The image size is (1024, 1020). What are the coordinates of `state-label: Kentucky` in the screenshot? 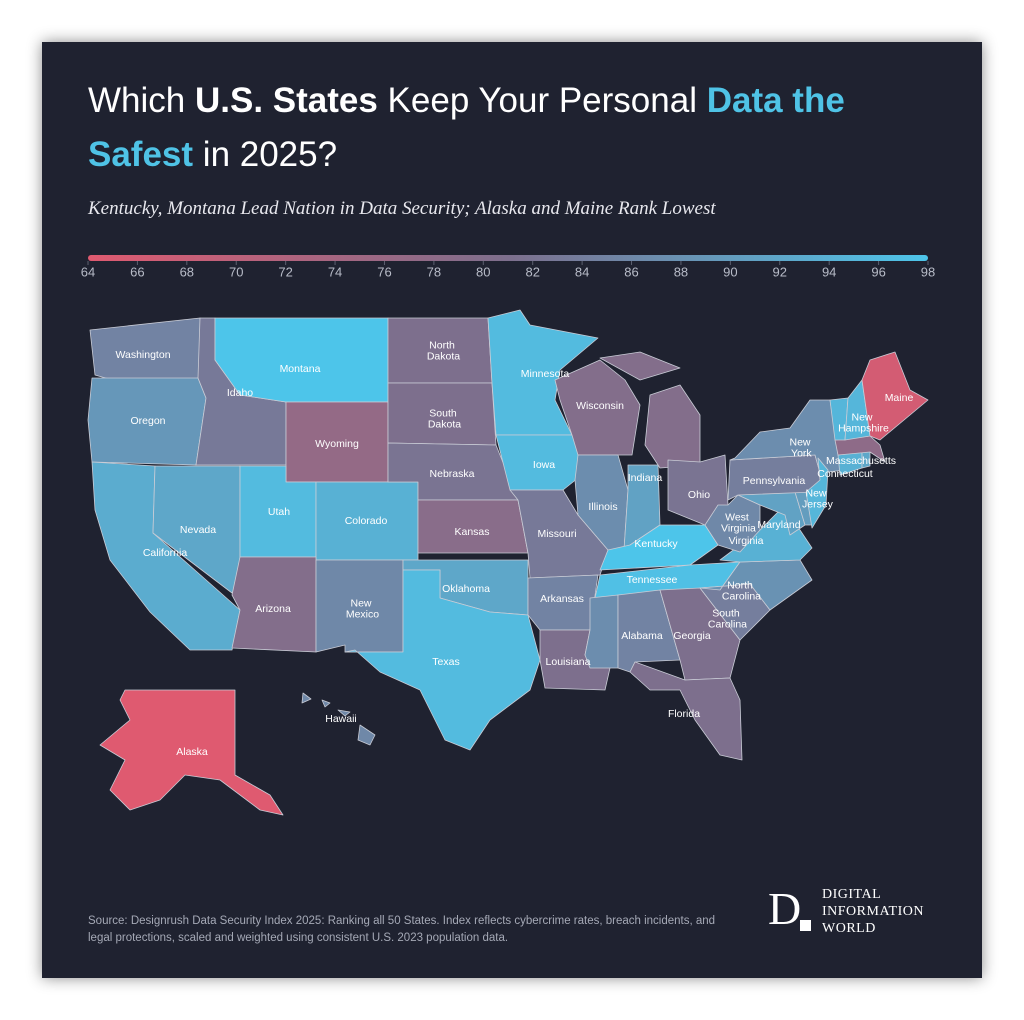 It's located at (656, 544).